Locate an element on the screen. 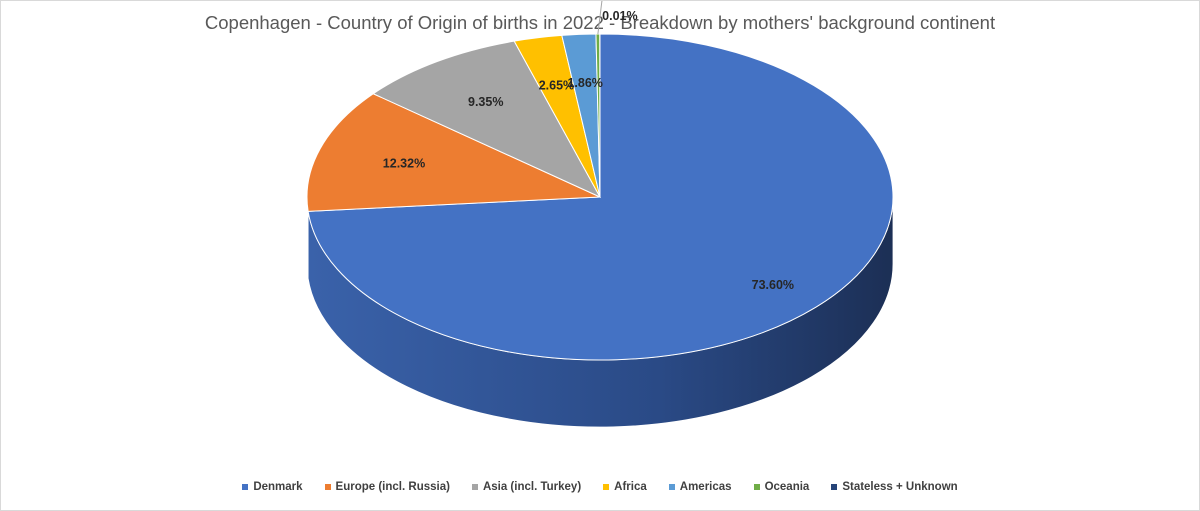 Image resolution: width=1200 pixels, height=511 pixels. slice-asia-incl-turkey is located at coordinates (487, 119).